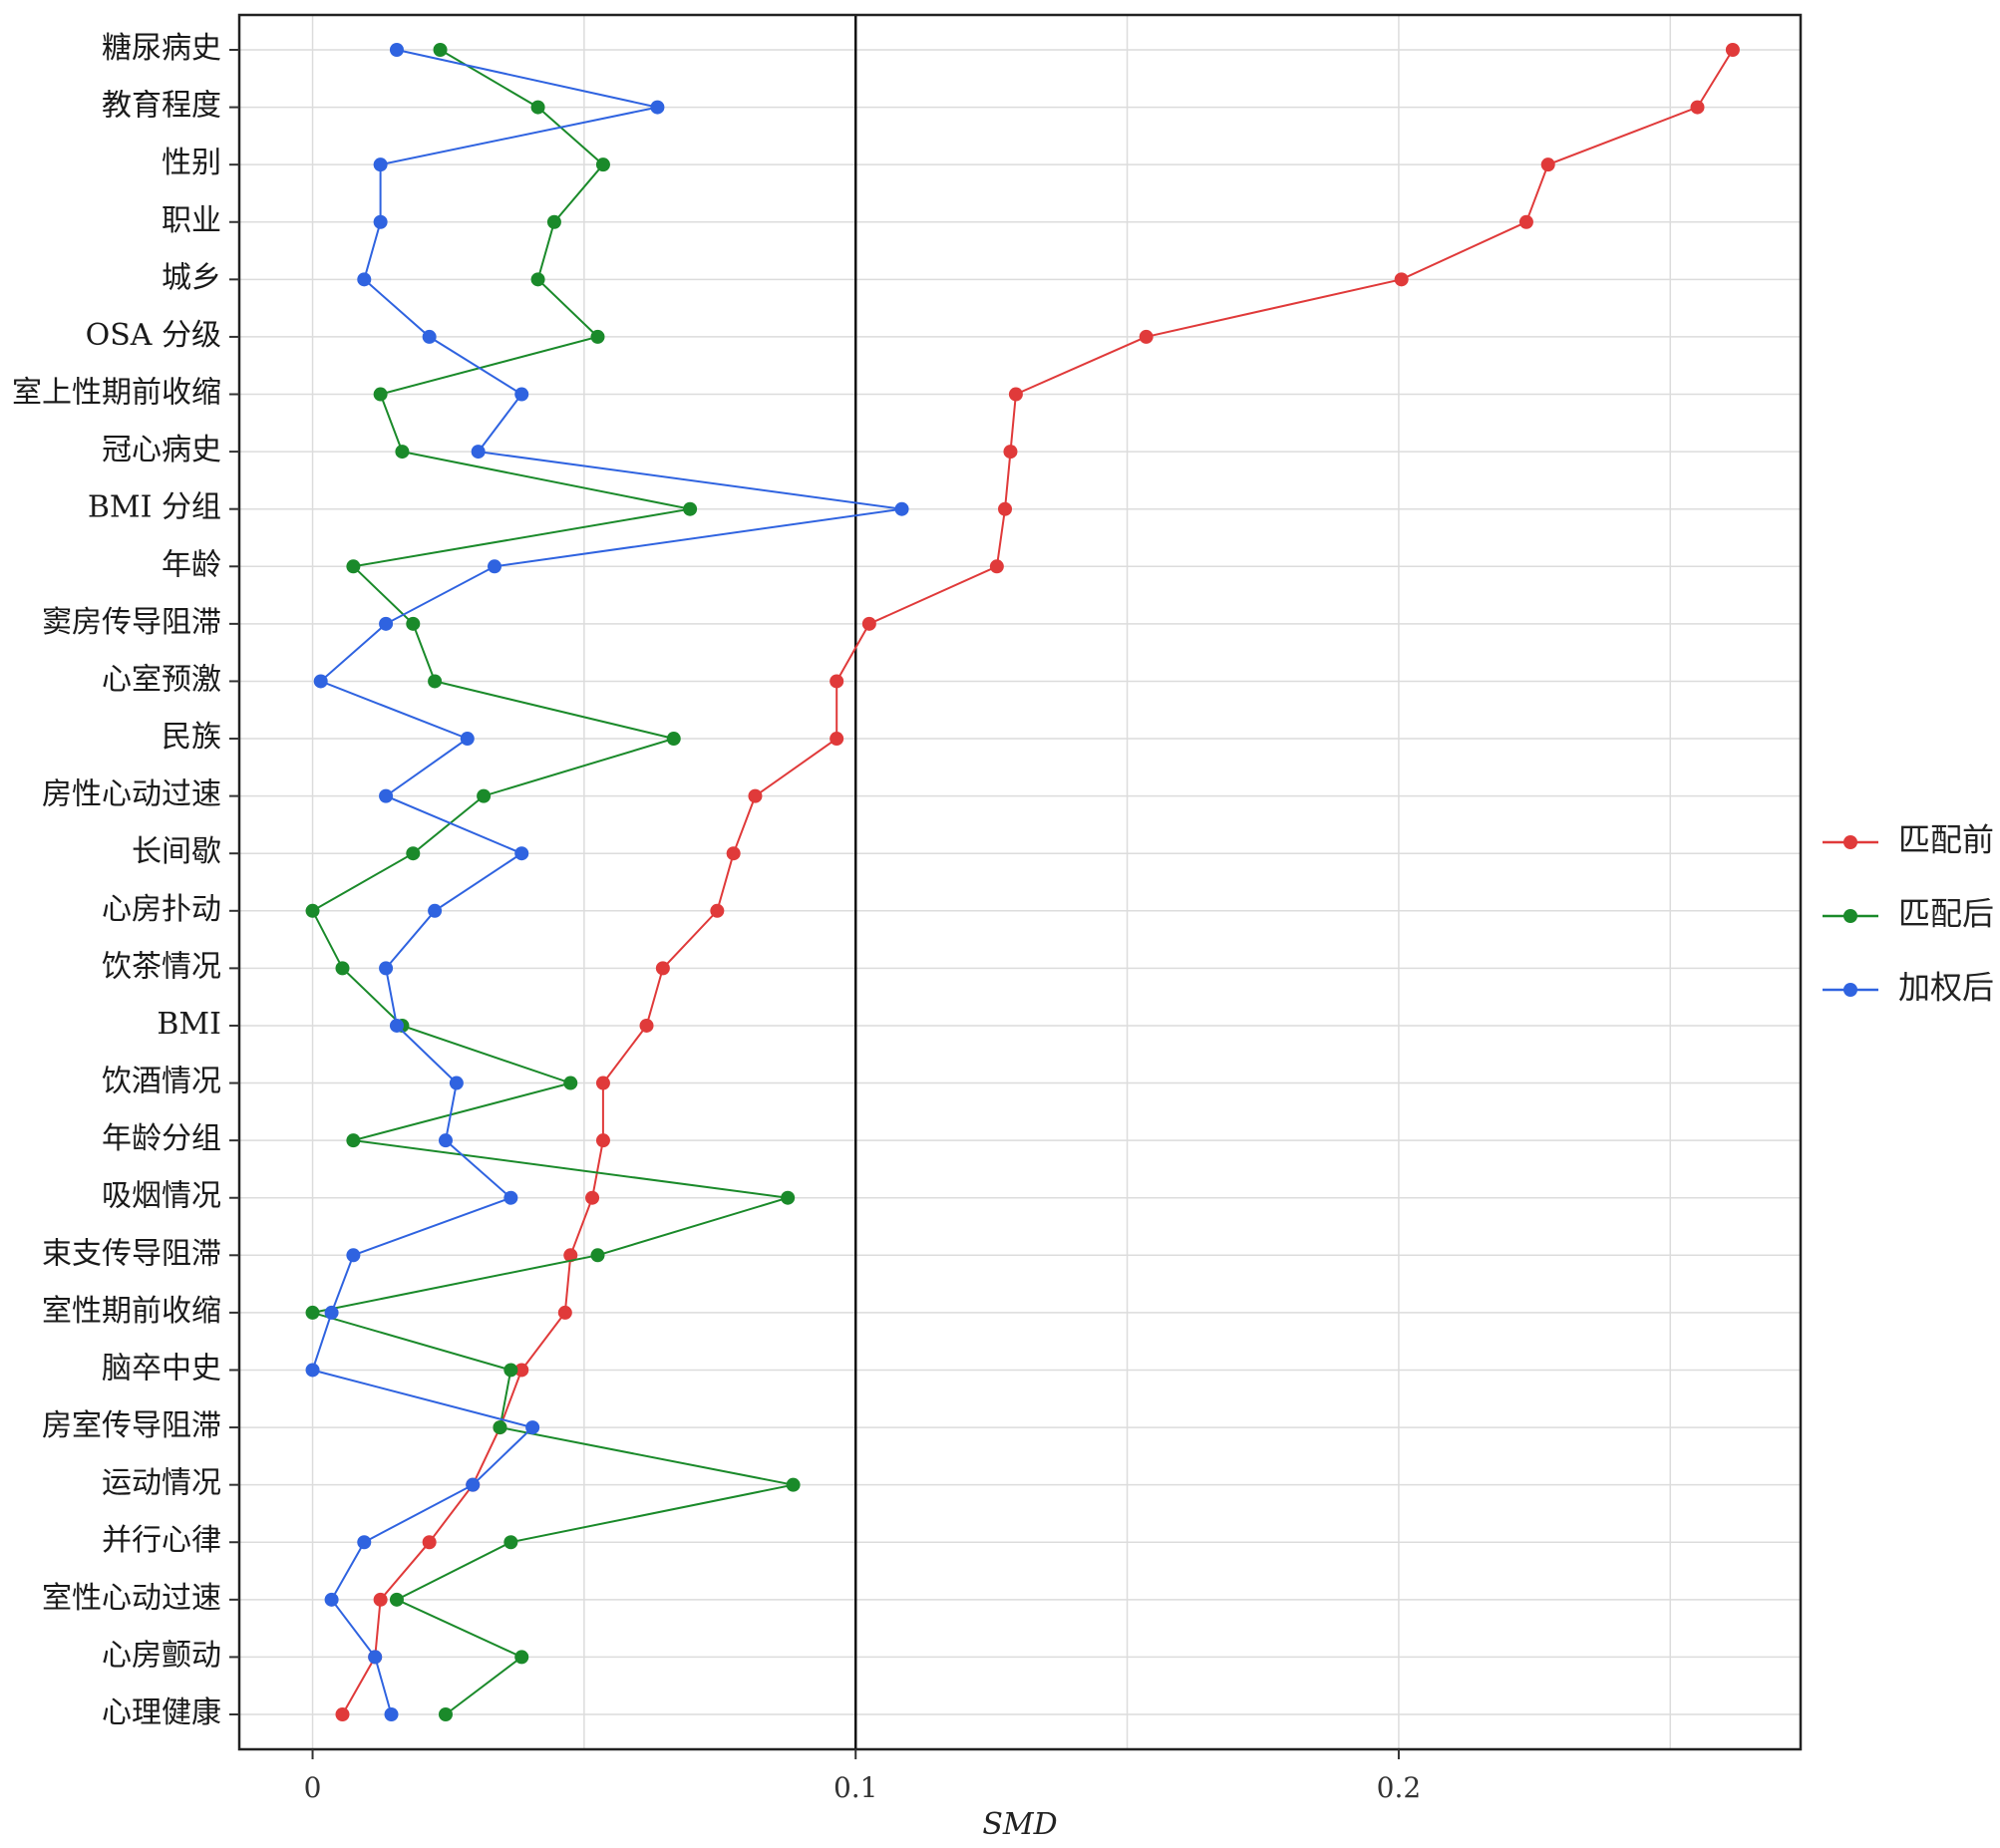 This screenshot has width=2000, height=1848. Describe the element at coordinates (863, 1776) in the screenshot. I see `x-axis: 0 0.1 0.2` at that location.